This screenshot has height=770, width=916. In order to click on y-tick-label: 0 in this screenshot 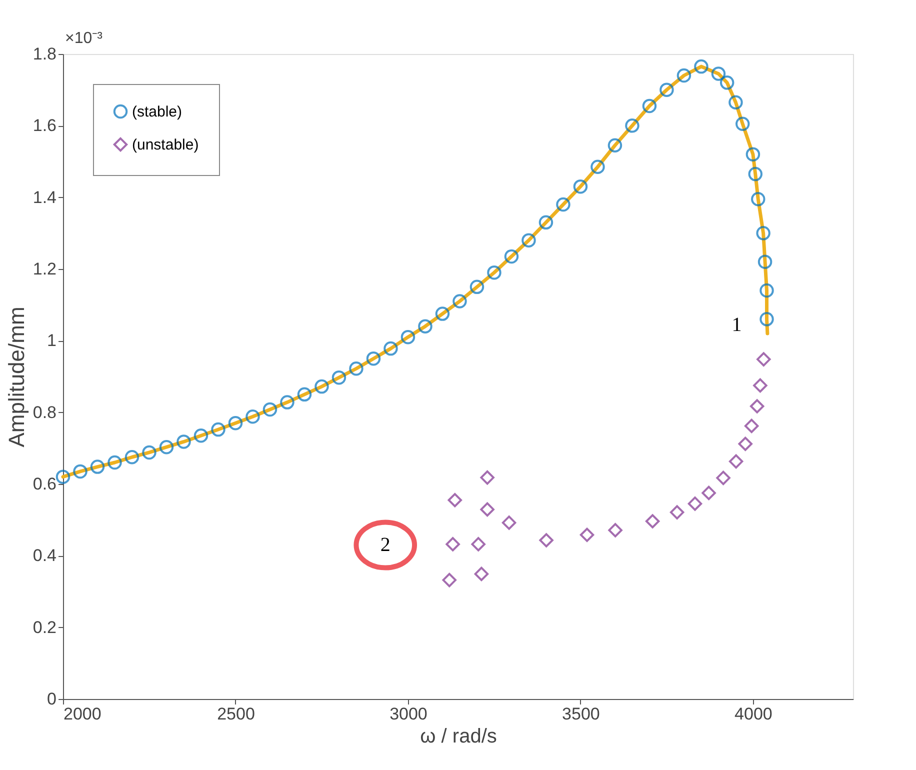, I will do `click(51, 699)`.